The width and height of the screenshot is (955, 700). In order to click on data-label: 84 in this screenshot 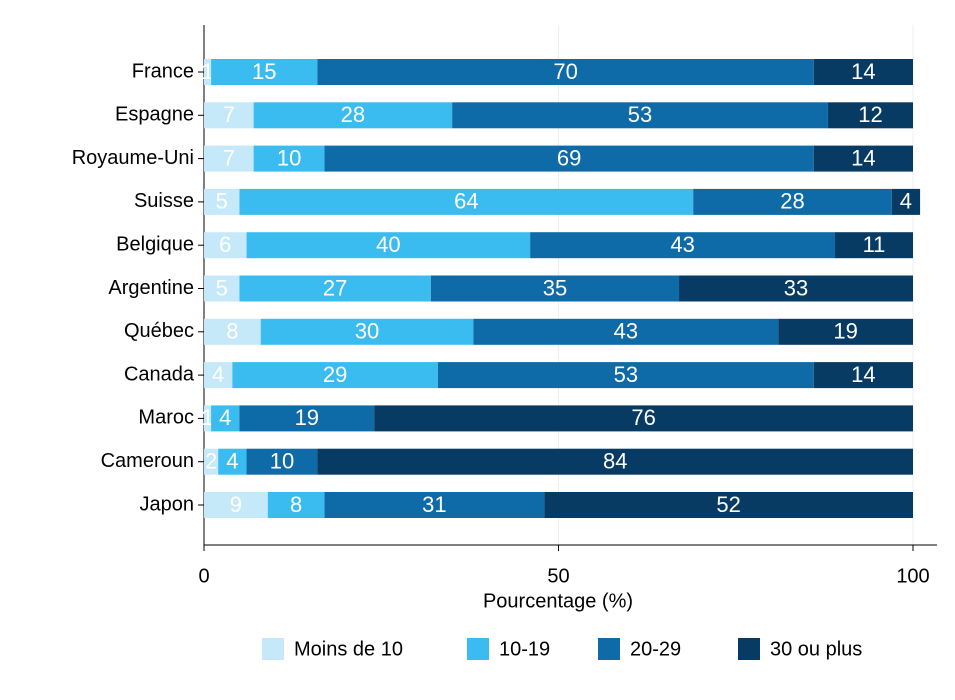, I will do `click(615, 461)`.